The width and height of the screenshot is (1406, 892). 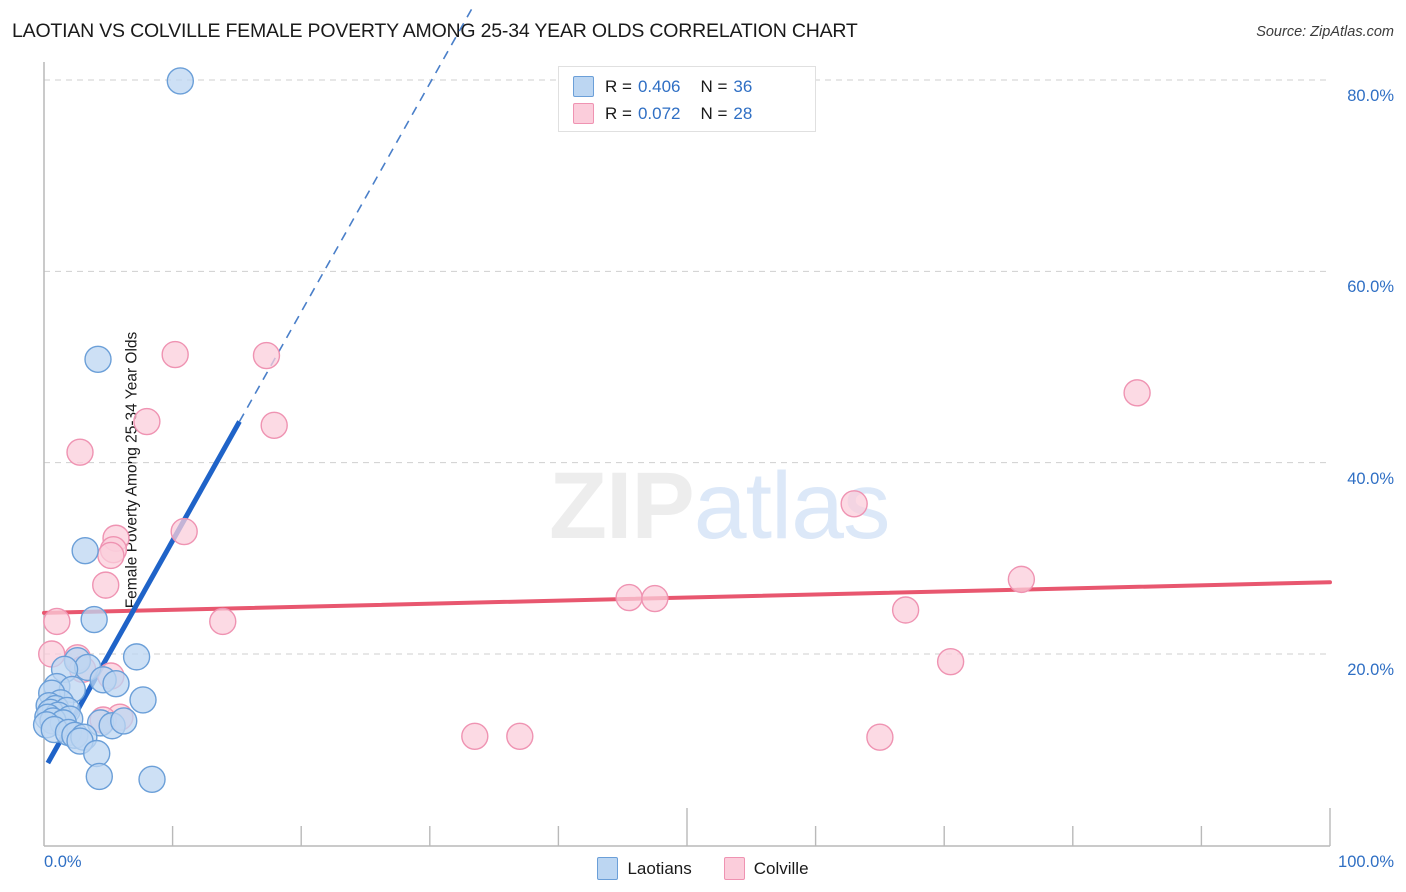 What do you see at coordinates (63, 862) in the screenshot?
I see `x-tick-label-0: 0.0%` at bounding box center [63, 862].